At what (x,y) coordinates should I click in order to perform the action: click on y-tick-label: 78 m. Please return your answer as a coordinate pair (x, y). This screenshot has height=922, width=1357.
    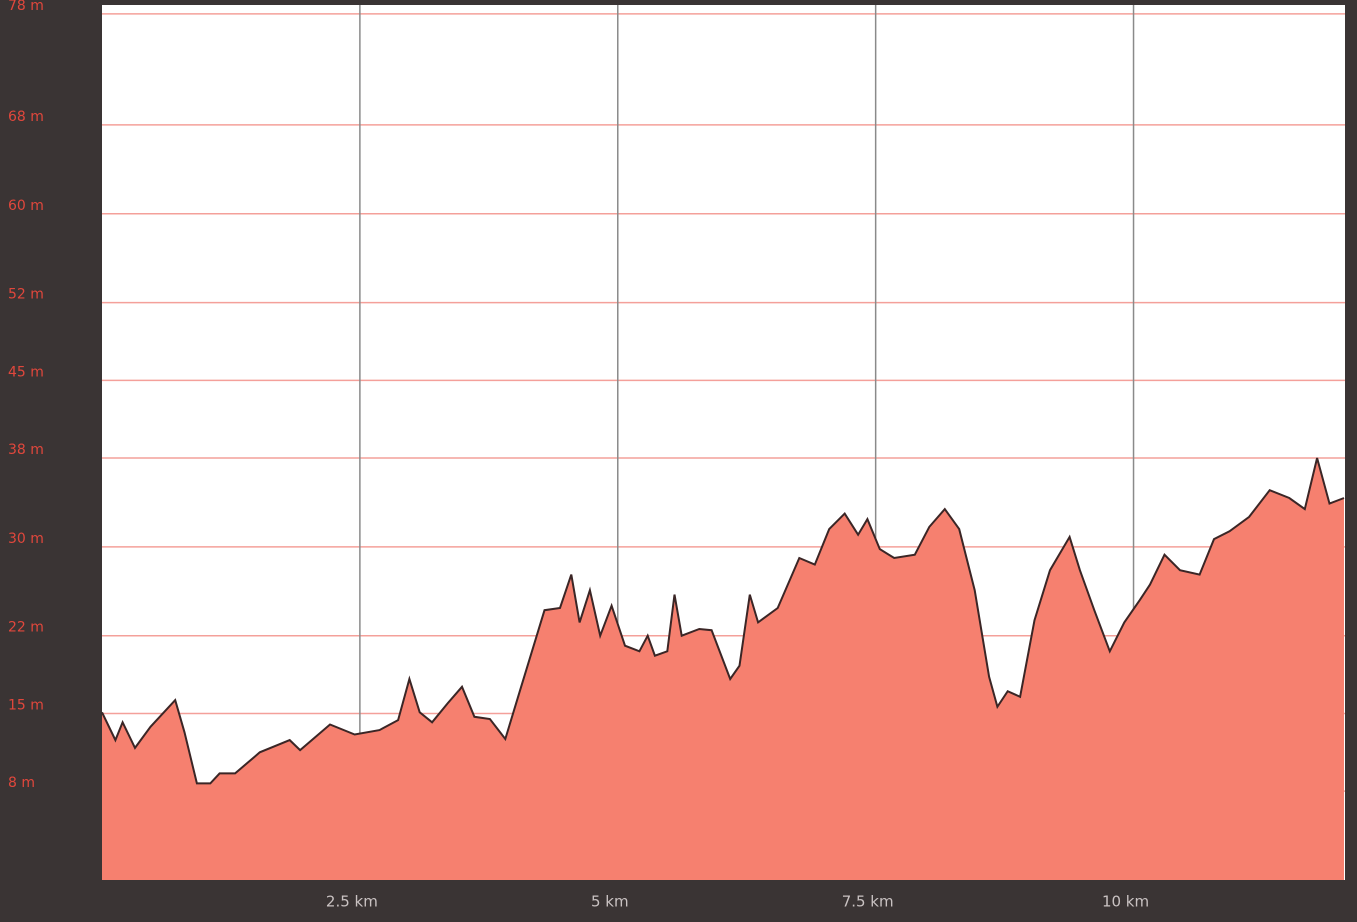
    Looking at the image, I should click on (26, 7).